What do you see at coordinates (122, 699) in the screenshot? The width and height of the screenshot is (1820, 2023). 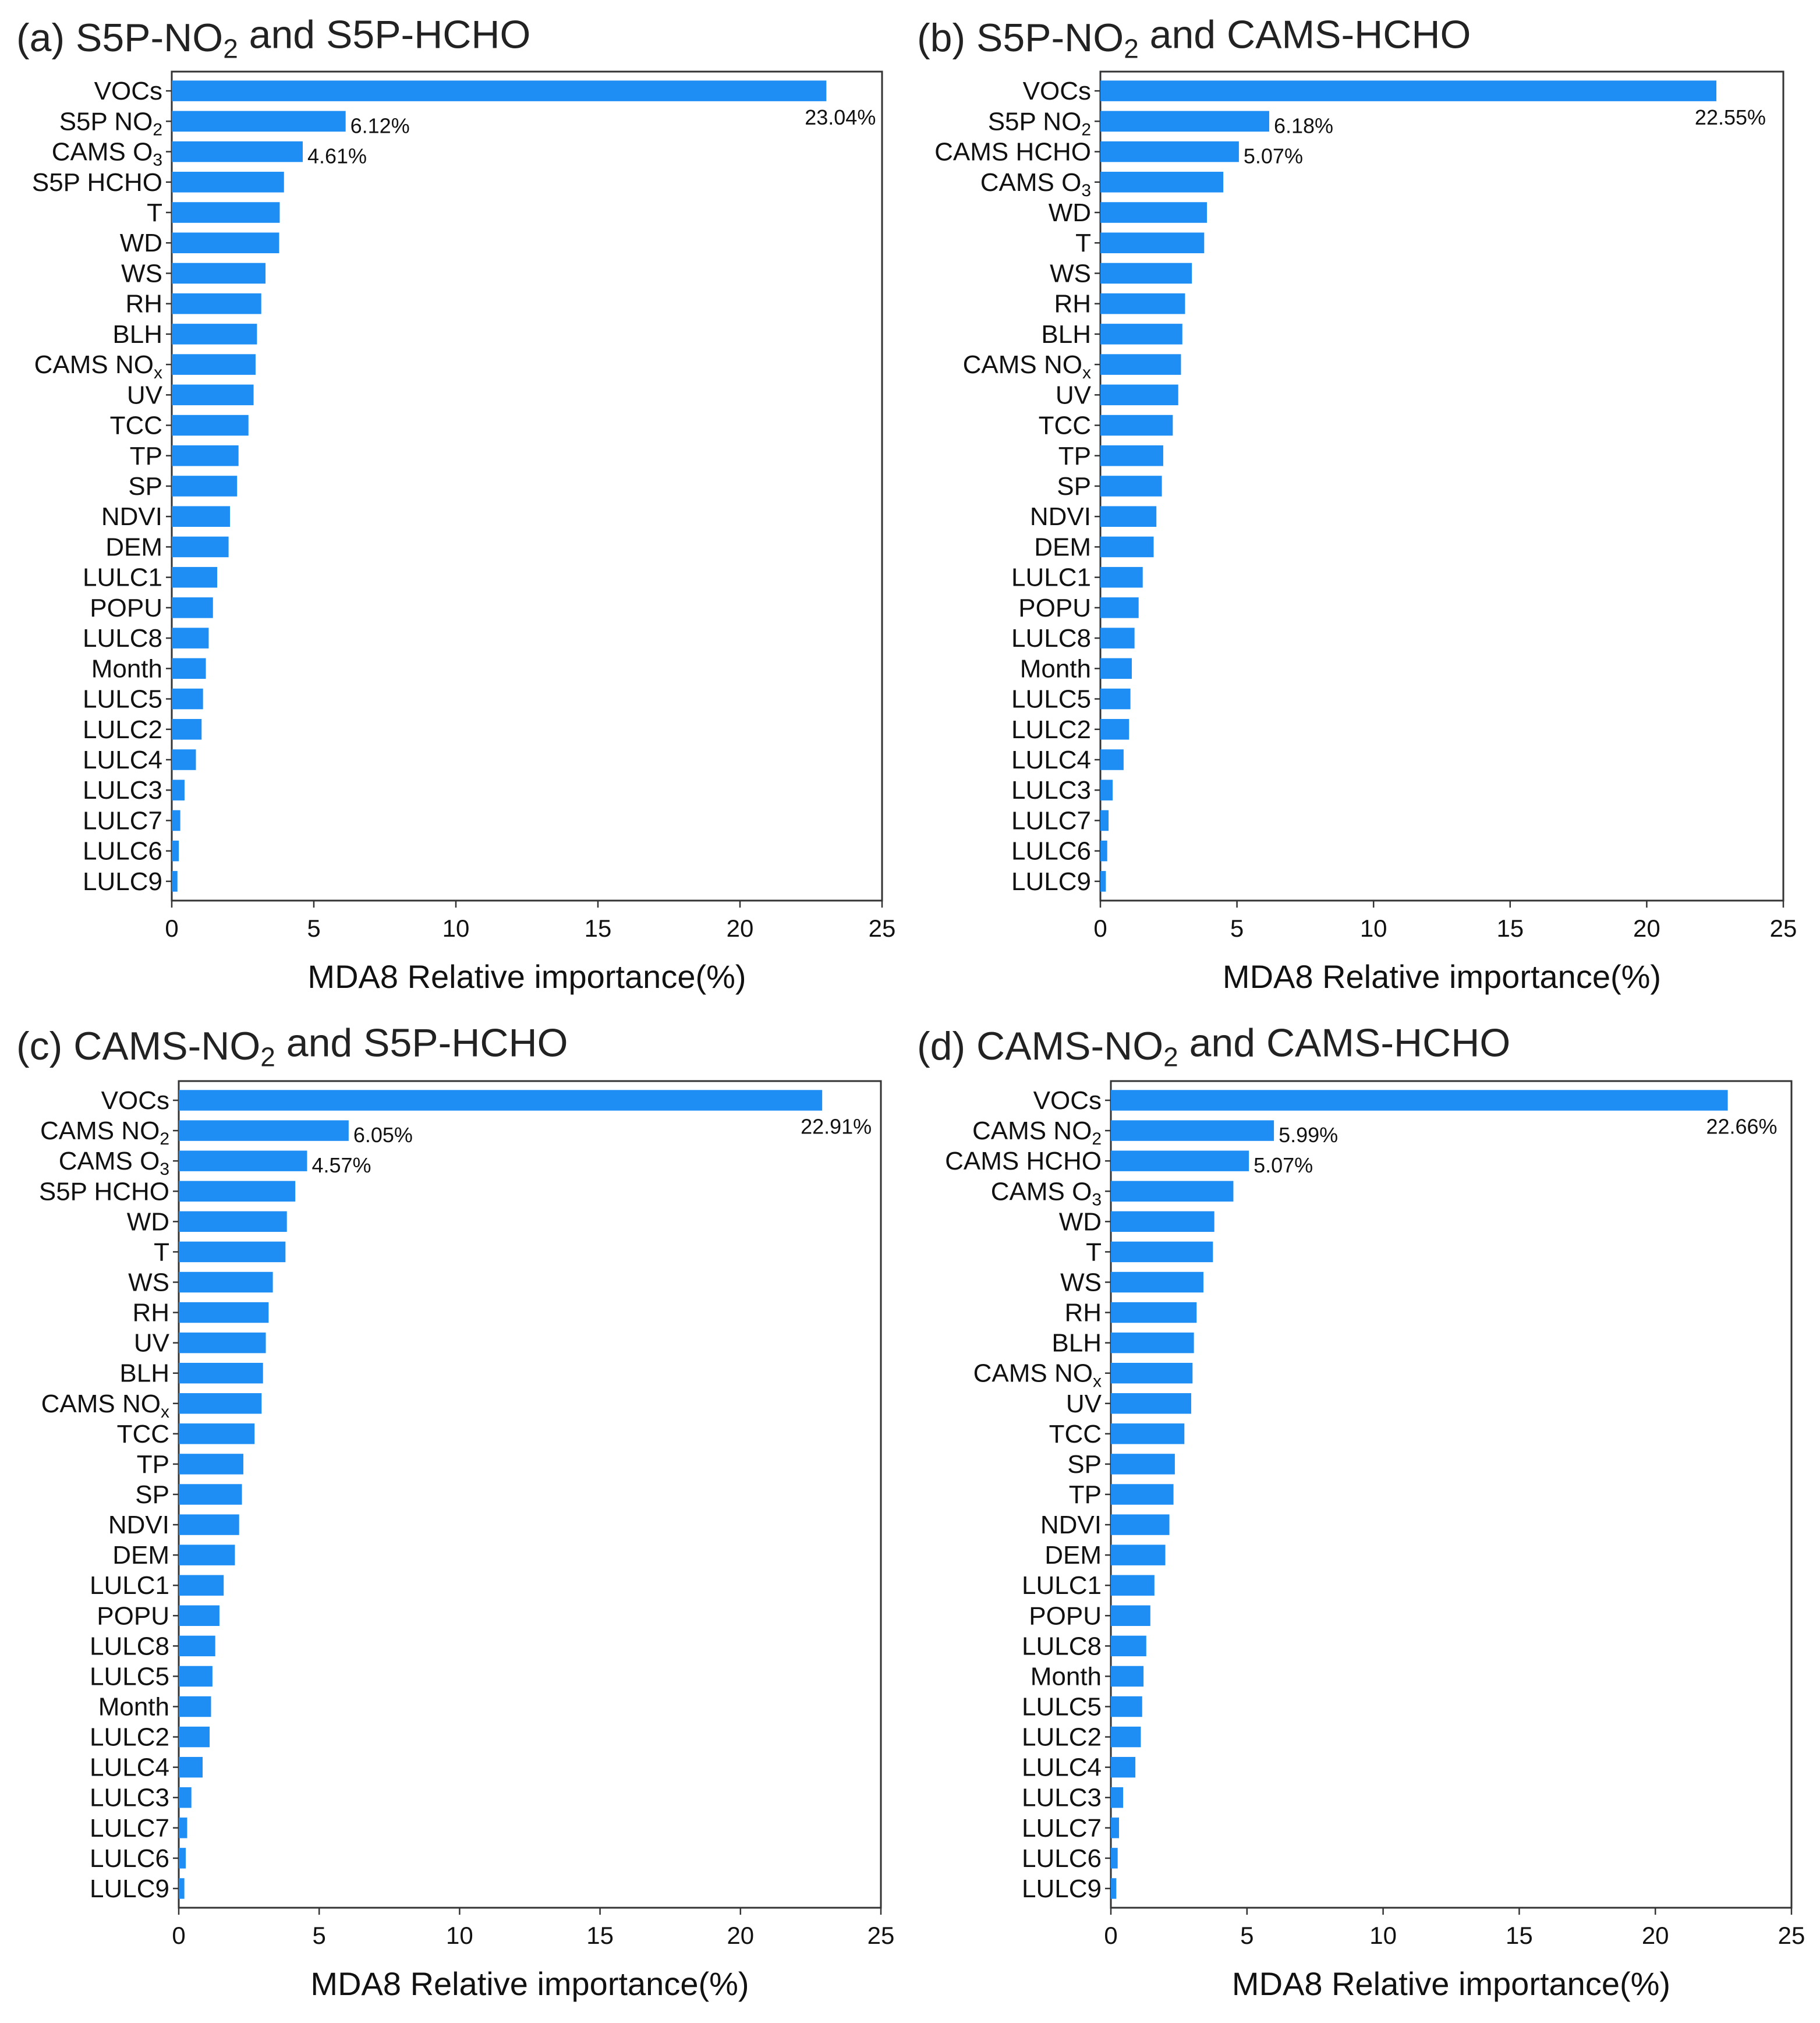 I see `category-label: LULC5` at bounding box center [122, 699].